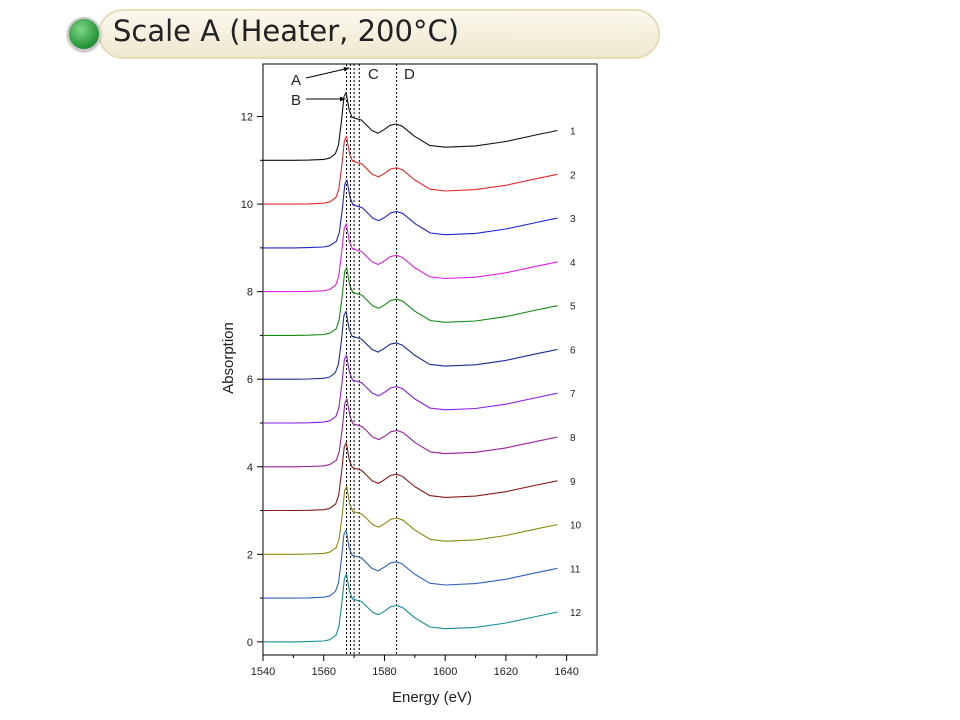 Image resolution: width=960 pixels, height=720 pixels. I want to click on bullet-icon, so click(84, 34).